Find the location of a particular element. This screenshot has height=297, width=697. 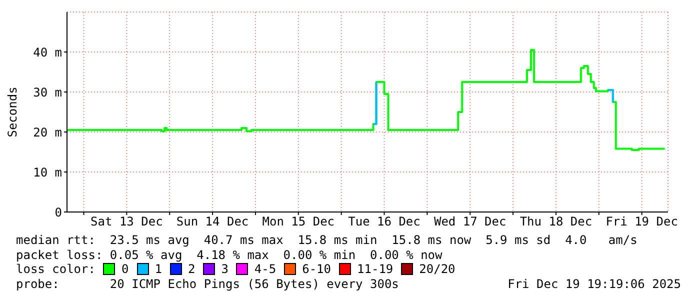

text: packet loss: 0.05 % avg 4.18 % max 0.00 % min 0.00 % now is located at coordinates (230, 255).